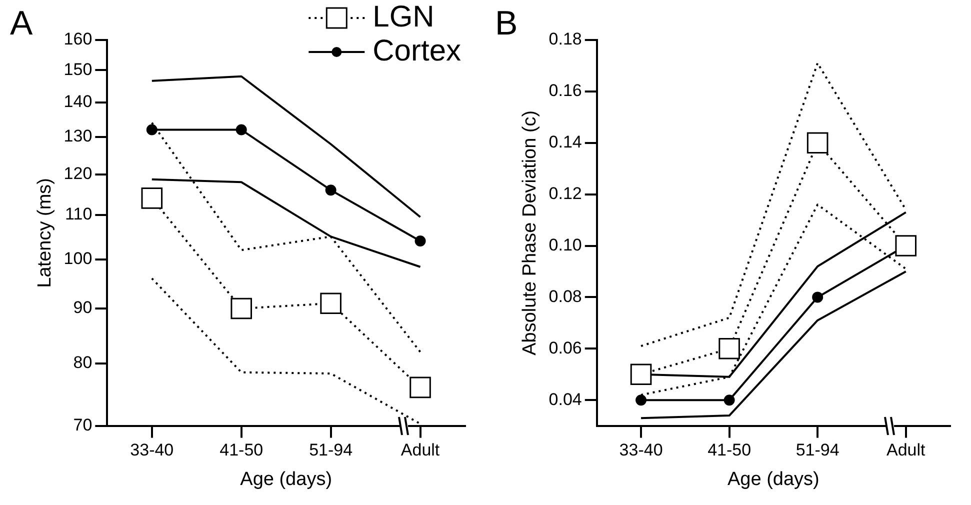 The width and height of the screenshot is (971, 505). Describe the element at coordinates (530, 233) in the screenshot. I see `y-axis-title: Absolute Phase Deviation (c)` at that location.